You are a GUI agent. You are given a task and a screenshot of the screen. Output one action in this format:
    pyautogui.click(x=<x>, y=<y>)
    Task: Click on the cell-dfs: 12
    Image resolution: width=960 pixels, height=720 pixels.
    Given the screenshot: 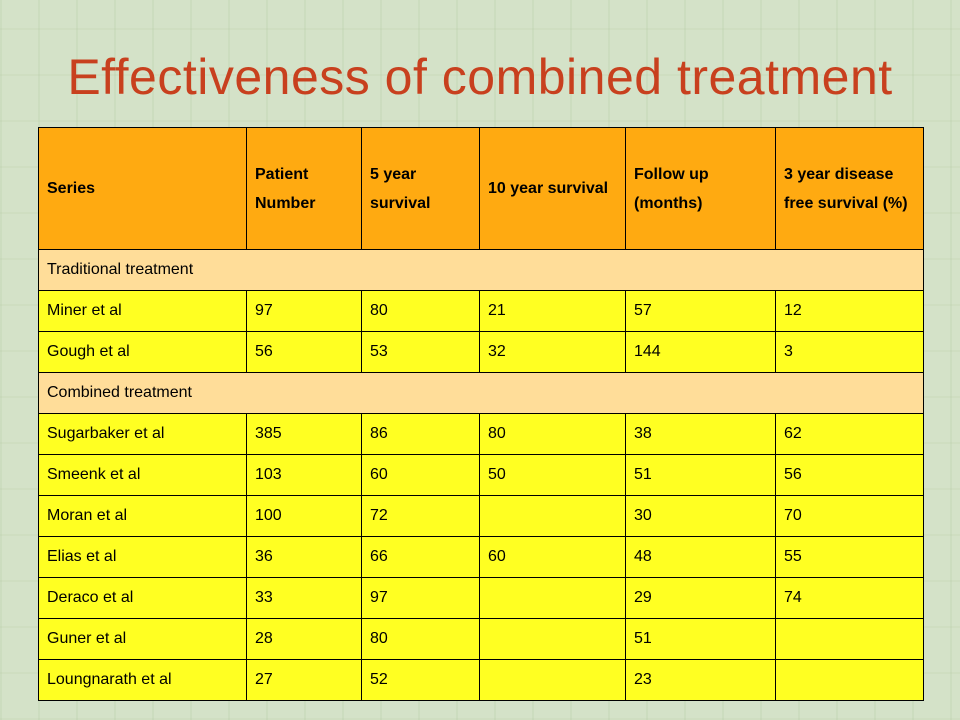 What is the action you would take?
    pyautogui.click(x=849, y=311)
    